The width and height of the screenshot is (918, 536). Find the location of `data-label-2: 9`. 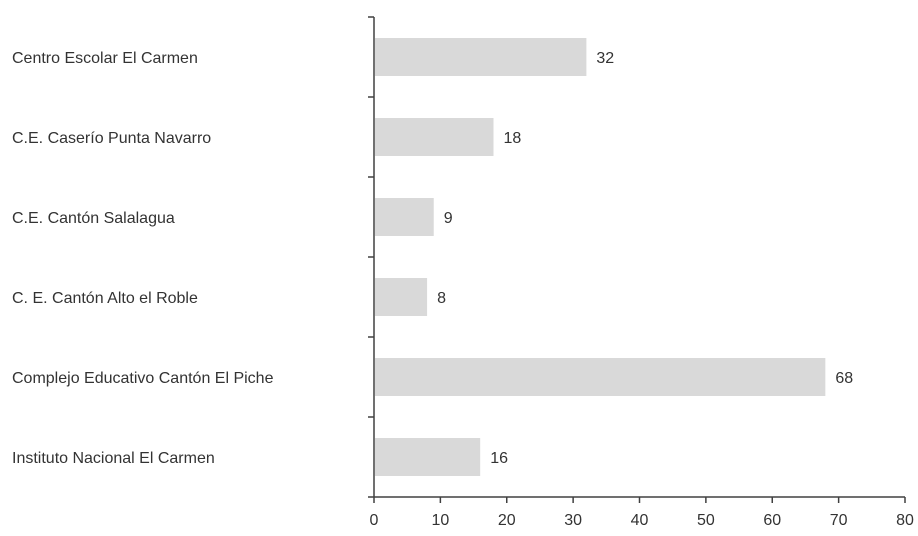

data-label-2: 9 is located at coordinates (448, 218).